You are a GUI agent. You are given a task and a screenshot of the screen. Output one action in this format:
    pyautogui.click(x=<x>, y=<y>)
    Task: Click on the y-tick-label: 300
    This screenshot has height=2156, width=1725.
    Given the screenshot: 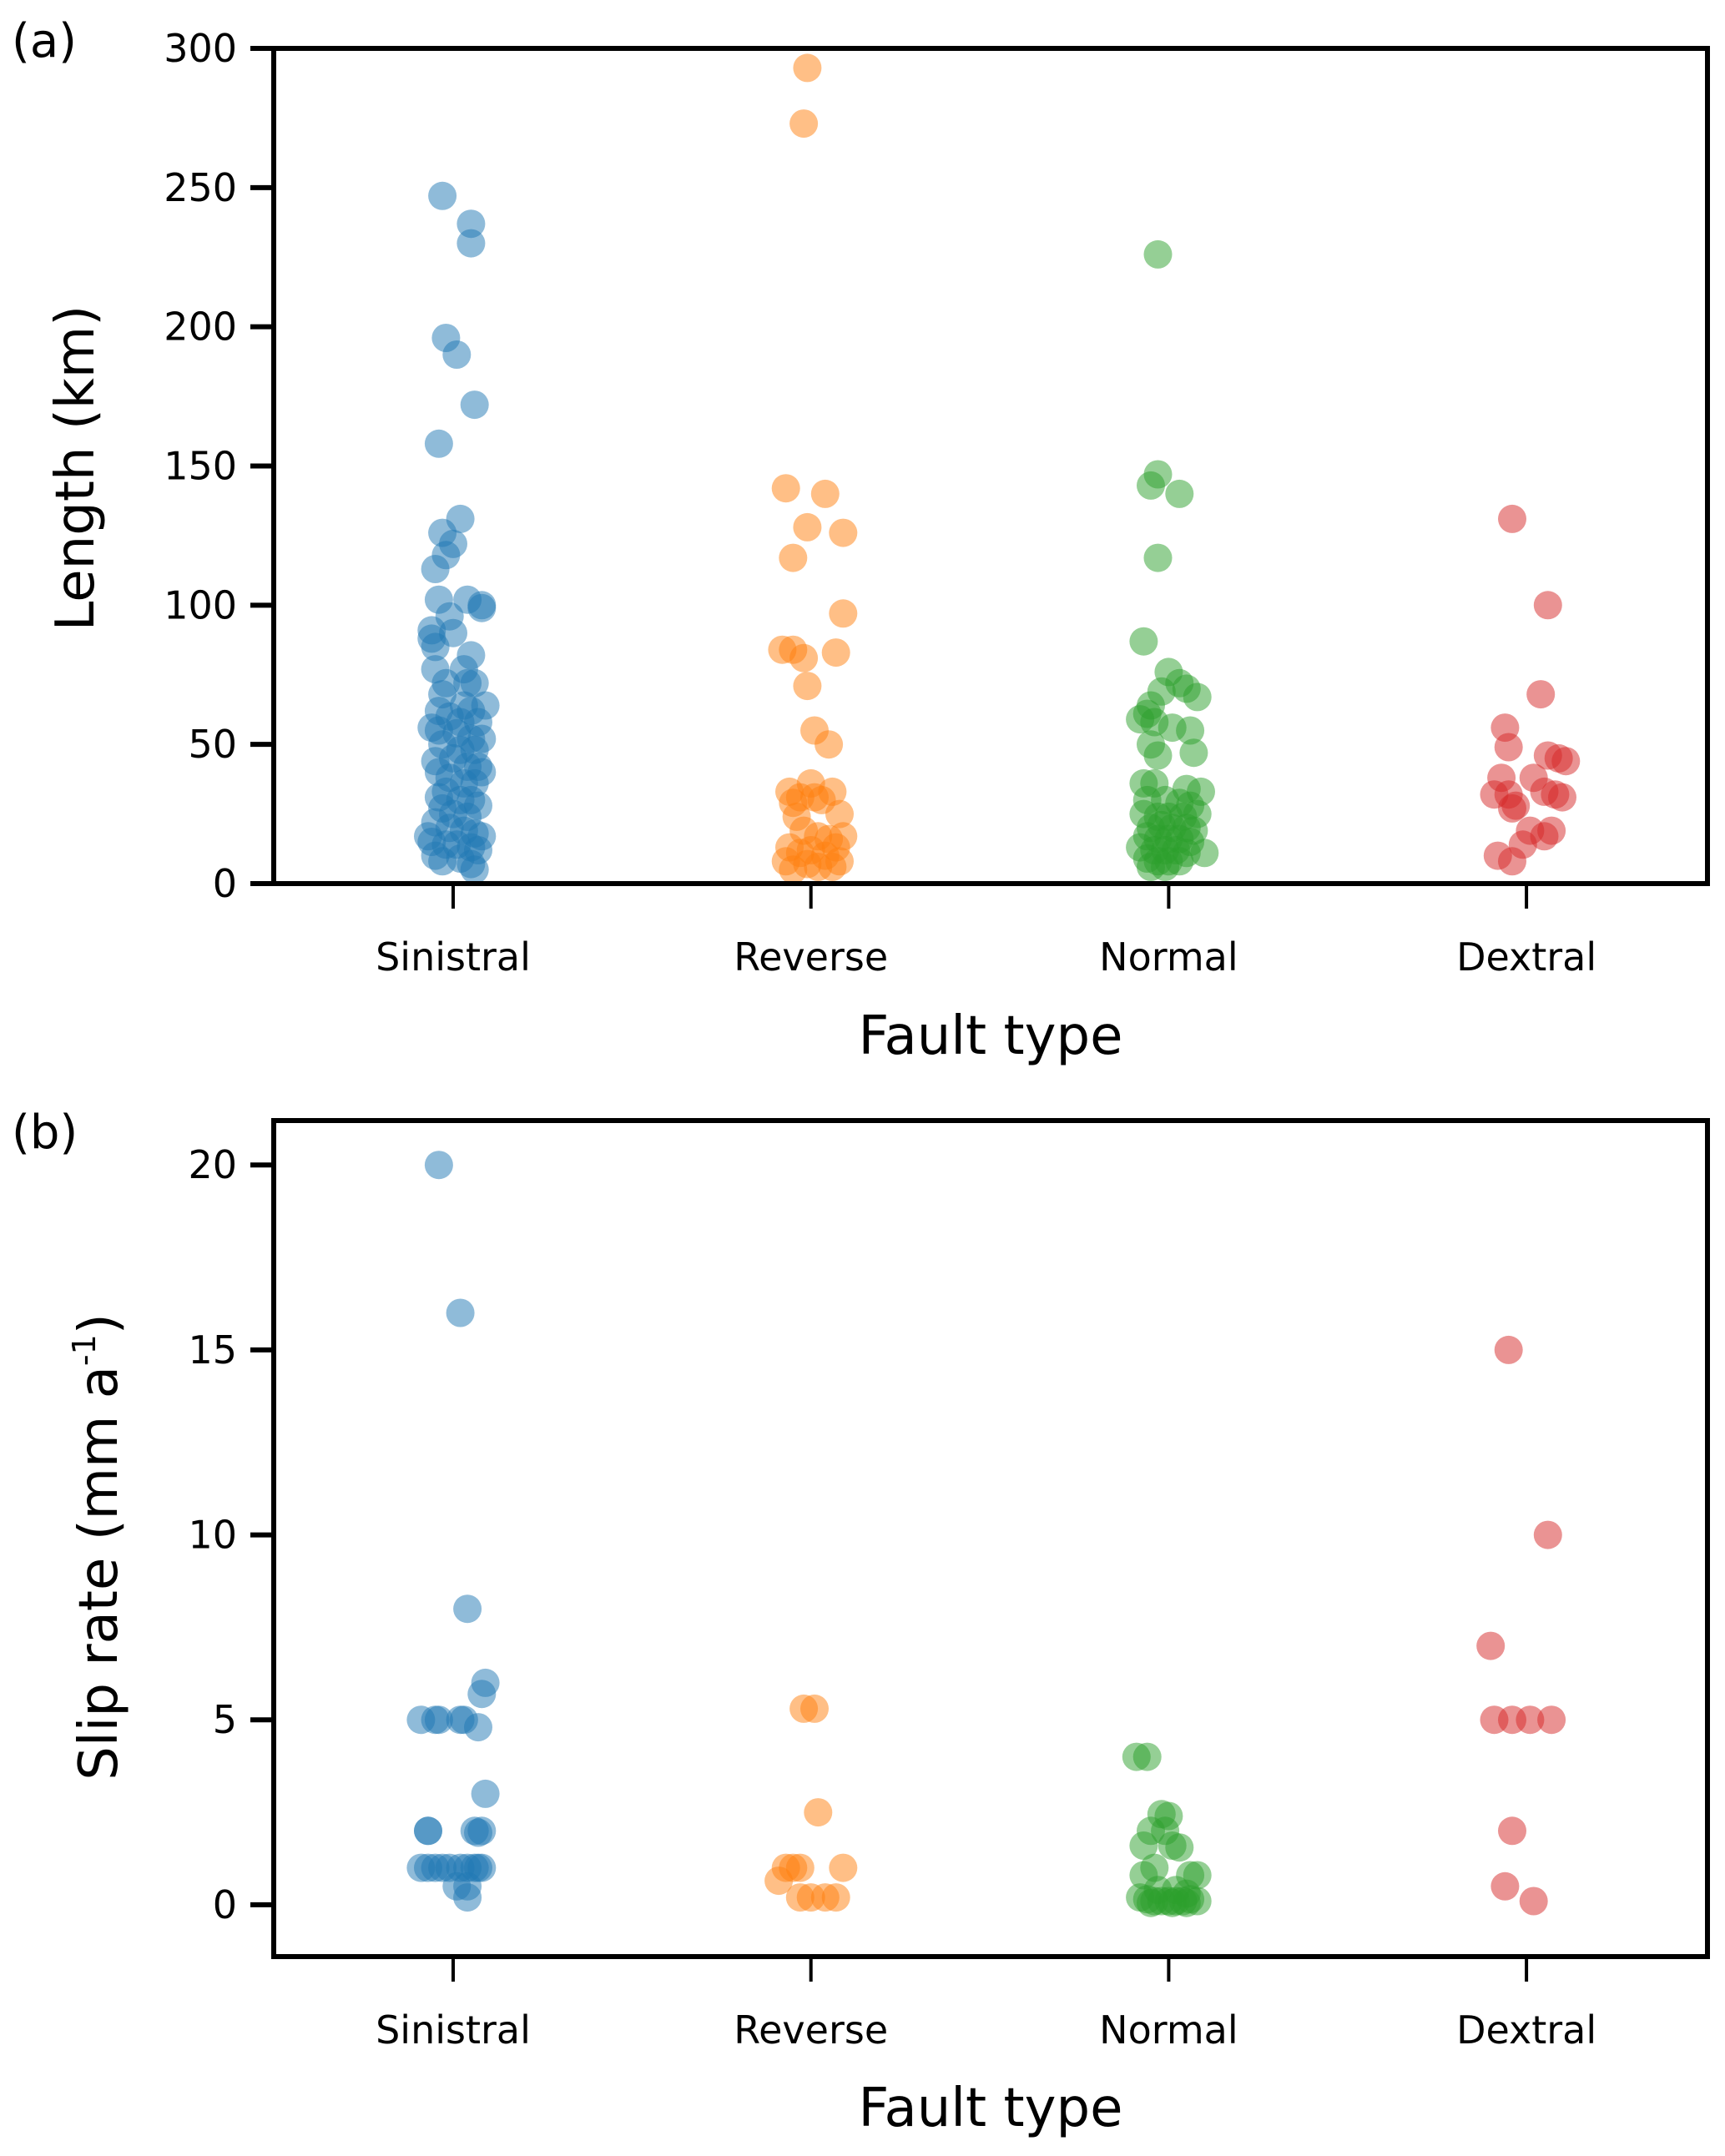 What is the action you would take?
    pyautogui.click(x=201, y=48)
    